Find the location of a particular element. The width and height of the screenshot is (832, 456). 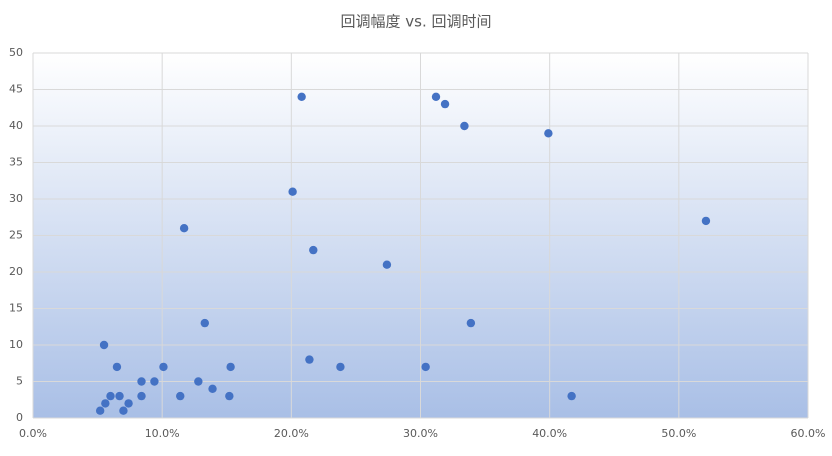

y-tick-label: 40 is located at coordinates (16, 125).